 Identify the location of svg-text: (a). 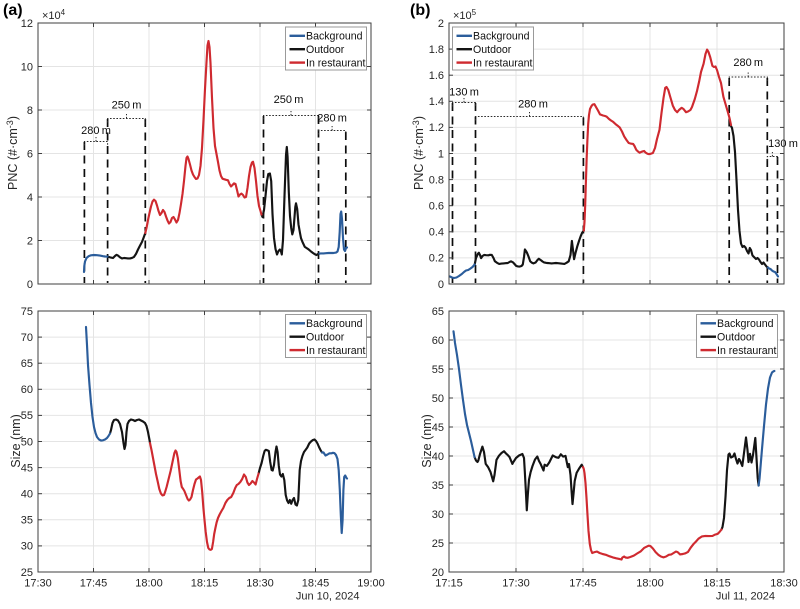
(13, 10).